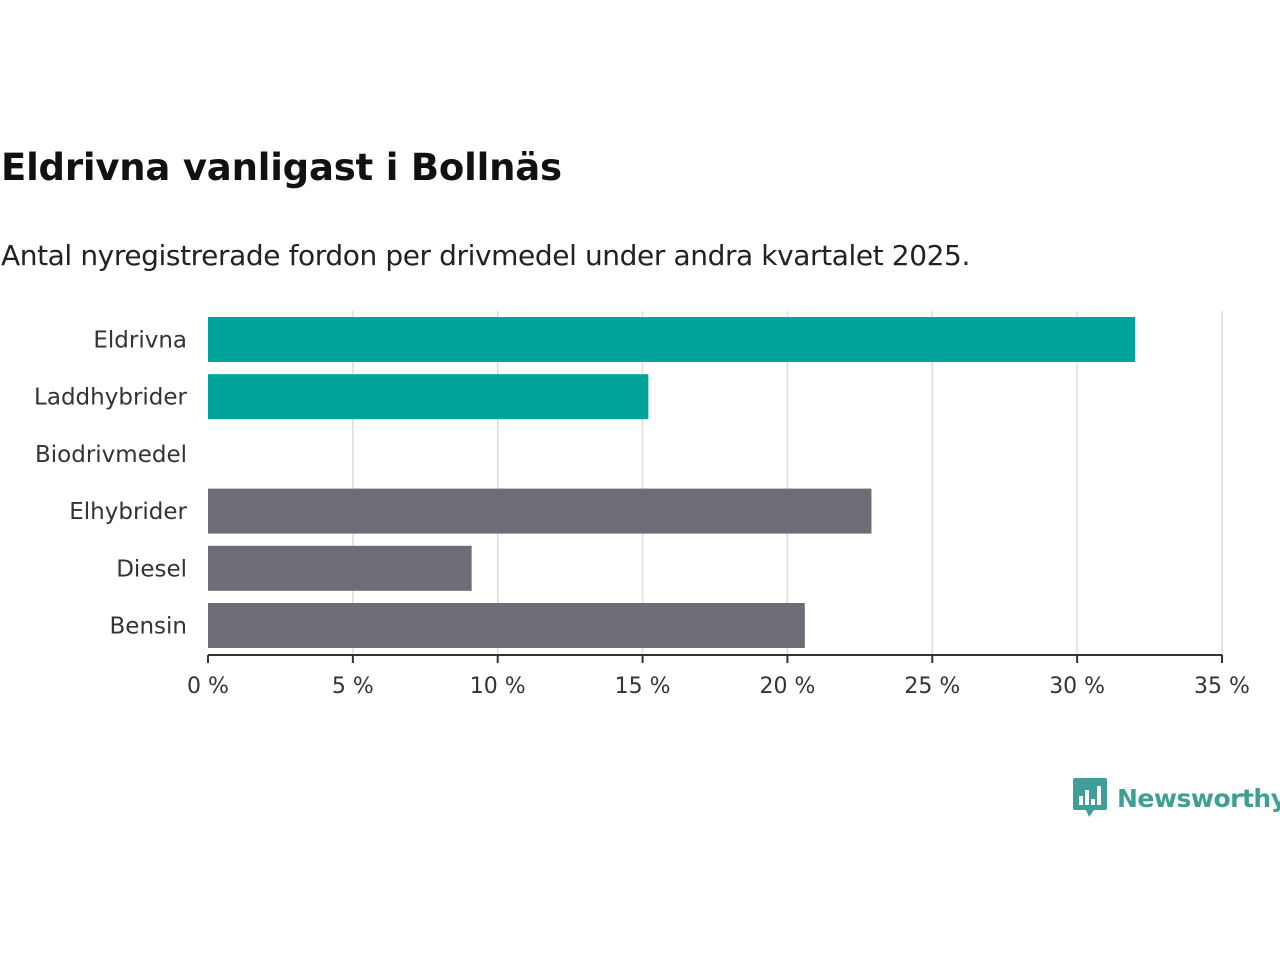  Describe the element at coordinates (128, 512) in the screenshot. I see `category-label: Elhybrider` at that location.